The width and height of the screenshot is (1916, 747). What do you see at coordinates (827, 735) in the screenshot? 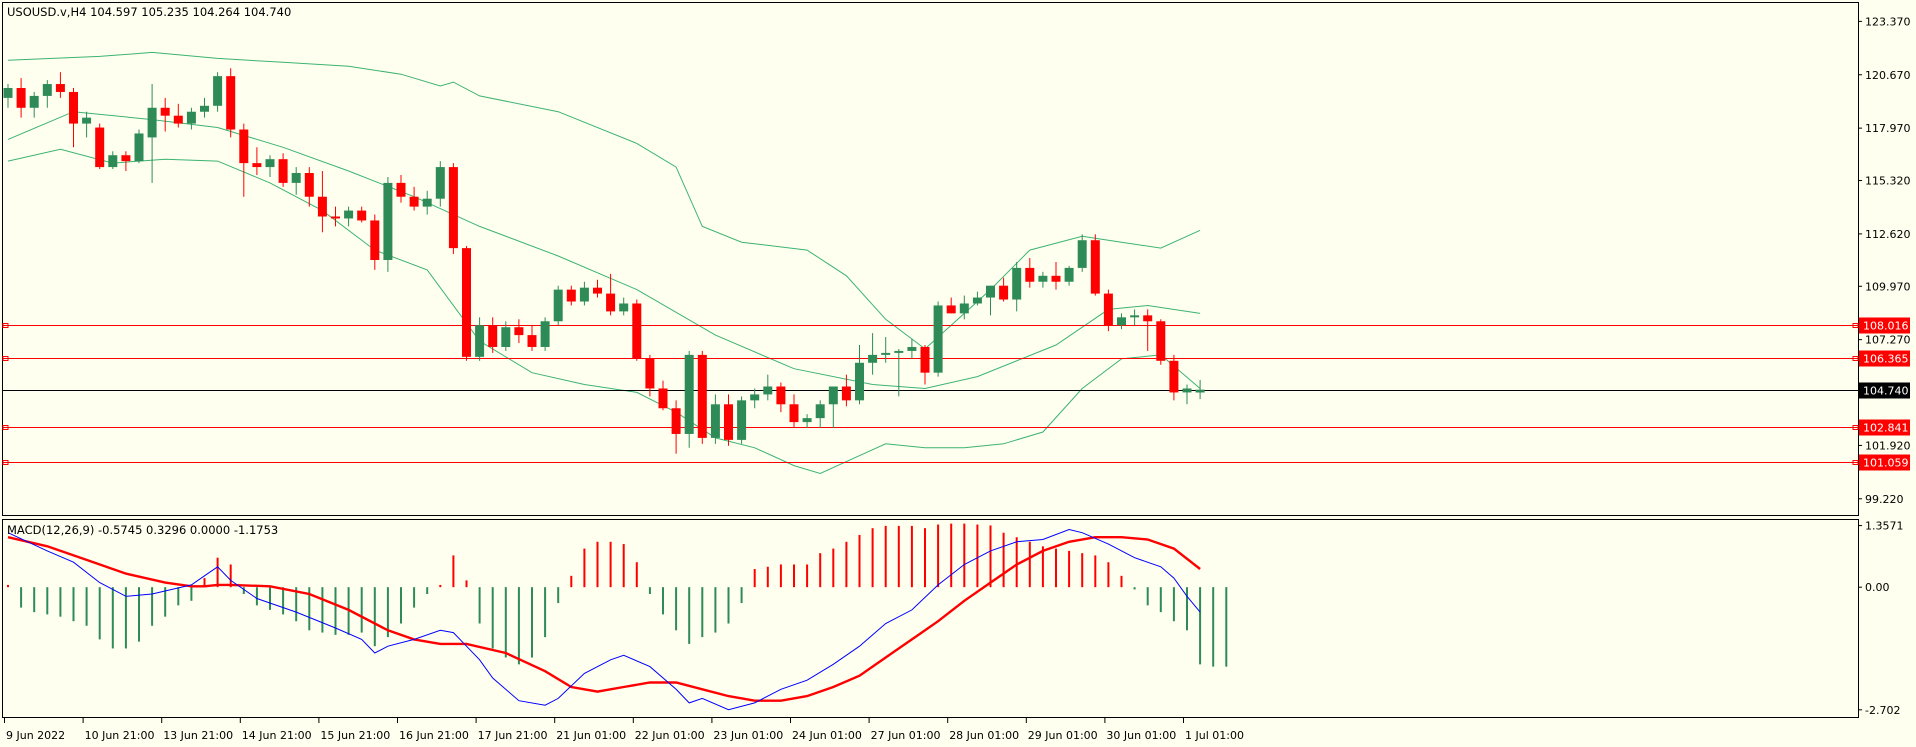
I see `time-tick-label: 24 Jun 01:00` at bounding box center [827, 735].